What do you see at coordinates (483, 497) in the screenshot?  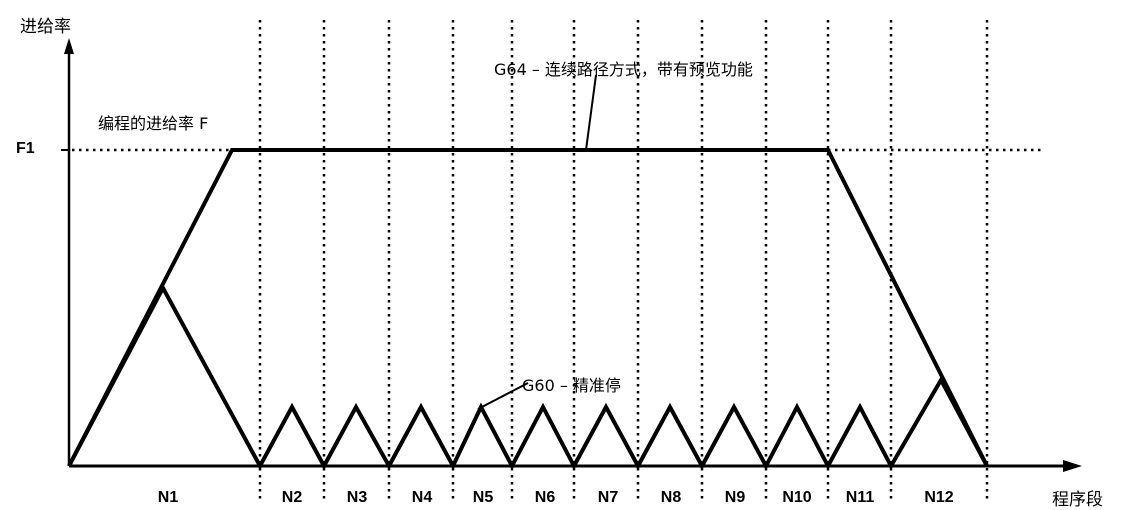 I see `block-label-n5: N5` at bounding box center [483, 497].